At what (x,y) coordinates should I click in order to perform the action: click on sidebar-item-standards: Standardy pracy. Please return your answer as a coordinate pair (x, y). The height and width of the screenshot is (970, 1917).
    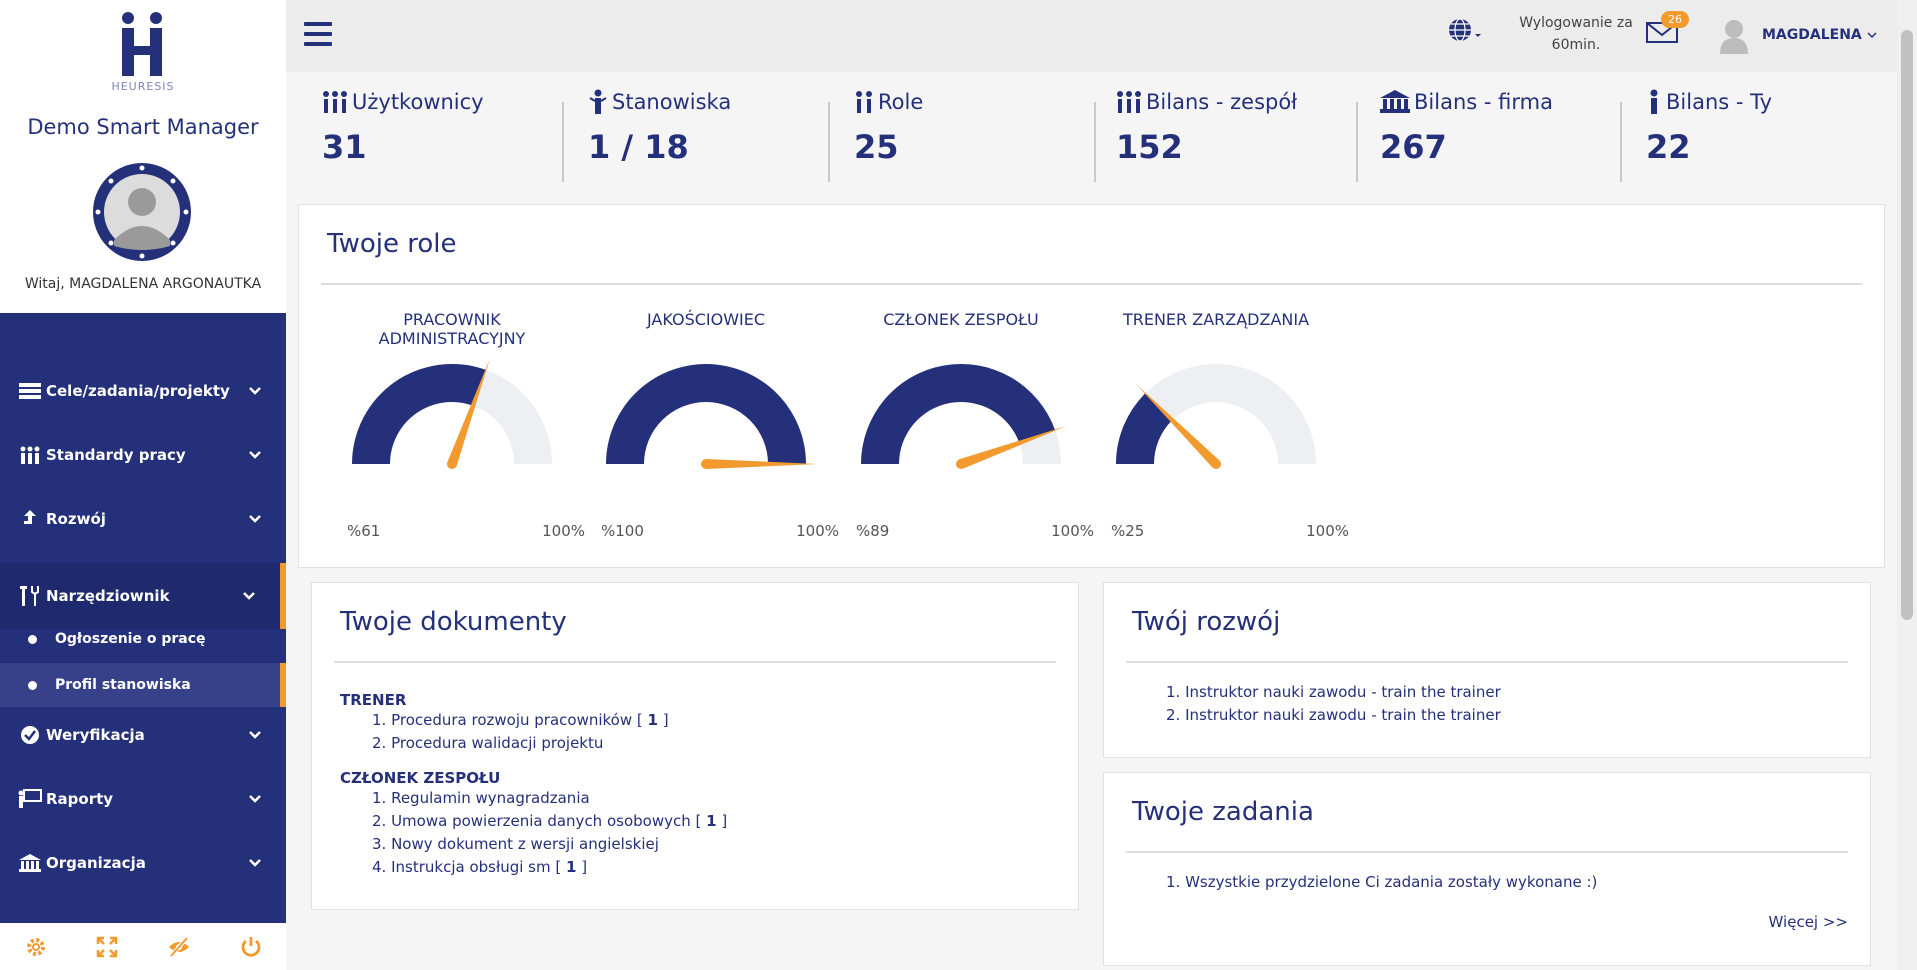
    Looking at the image, I should click on (143, 455).